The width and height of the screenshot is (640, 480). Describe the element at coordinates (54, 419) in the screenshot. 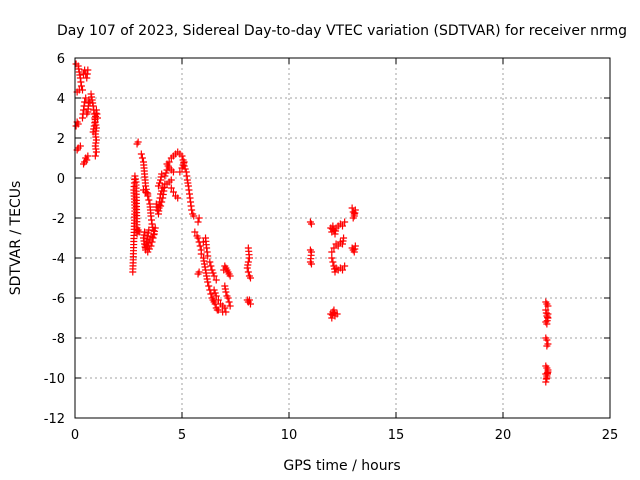

I see `y-tick-label: -12` at that location.